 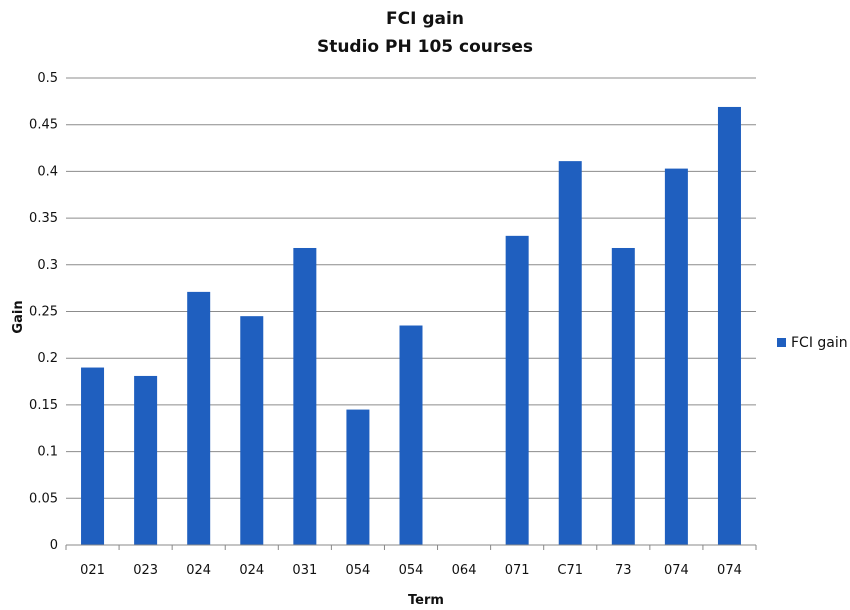 What do you see at coordinates (43, 125) in the screenshot?
I see `y-tick-label: 0.45` at bounding box center [43, 125].